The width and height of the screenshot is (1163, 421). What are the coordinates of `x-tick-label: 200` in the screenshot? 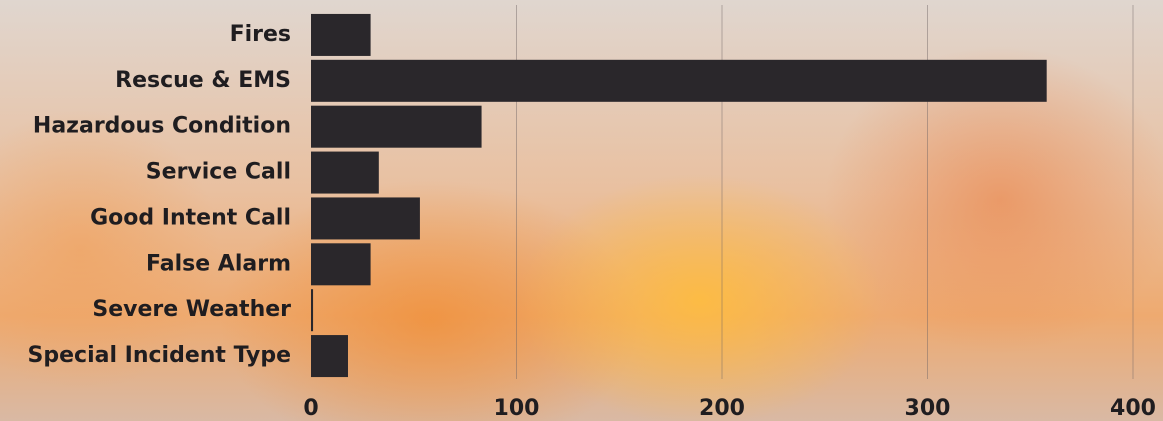 It's located at (722, 408).